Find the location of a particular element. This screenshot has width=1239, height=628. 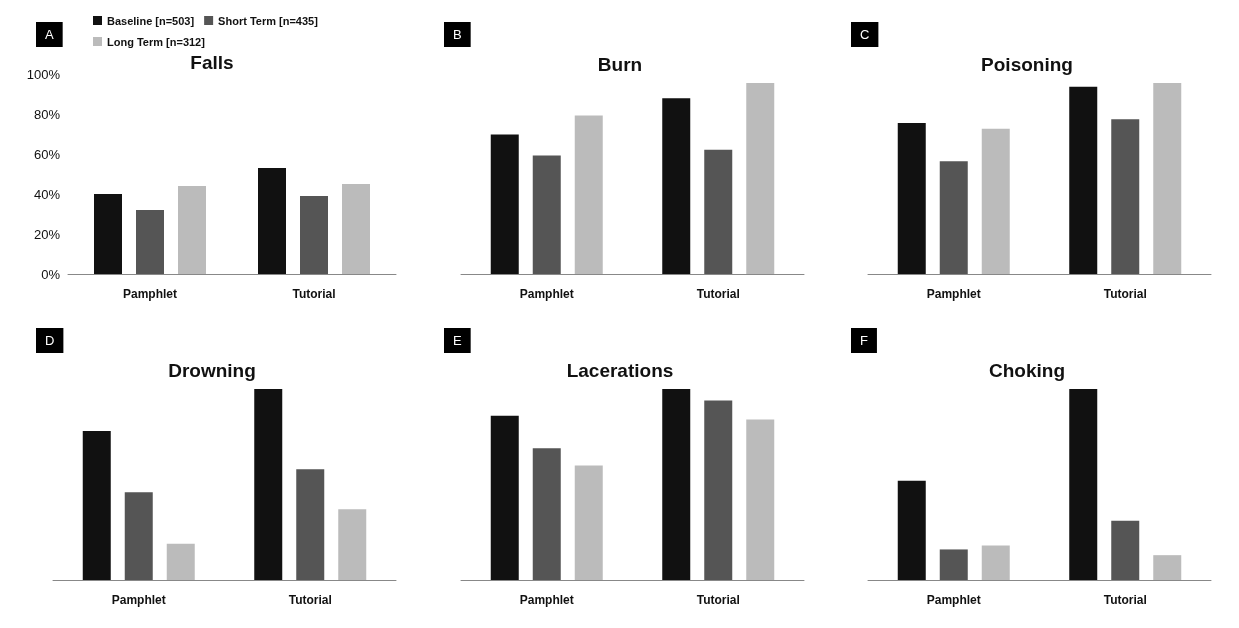

y-tick-label: 80% is located at coordinates (47, 114).